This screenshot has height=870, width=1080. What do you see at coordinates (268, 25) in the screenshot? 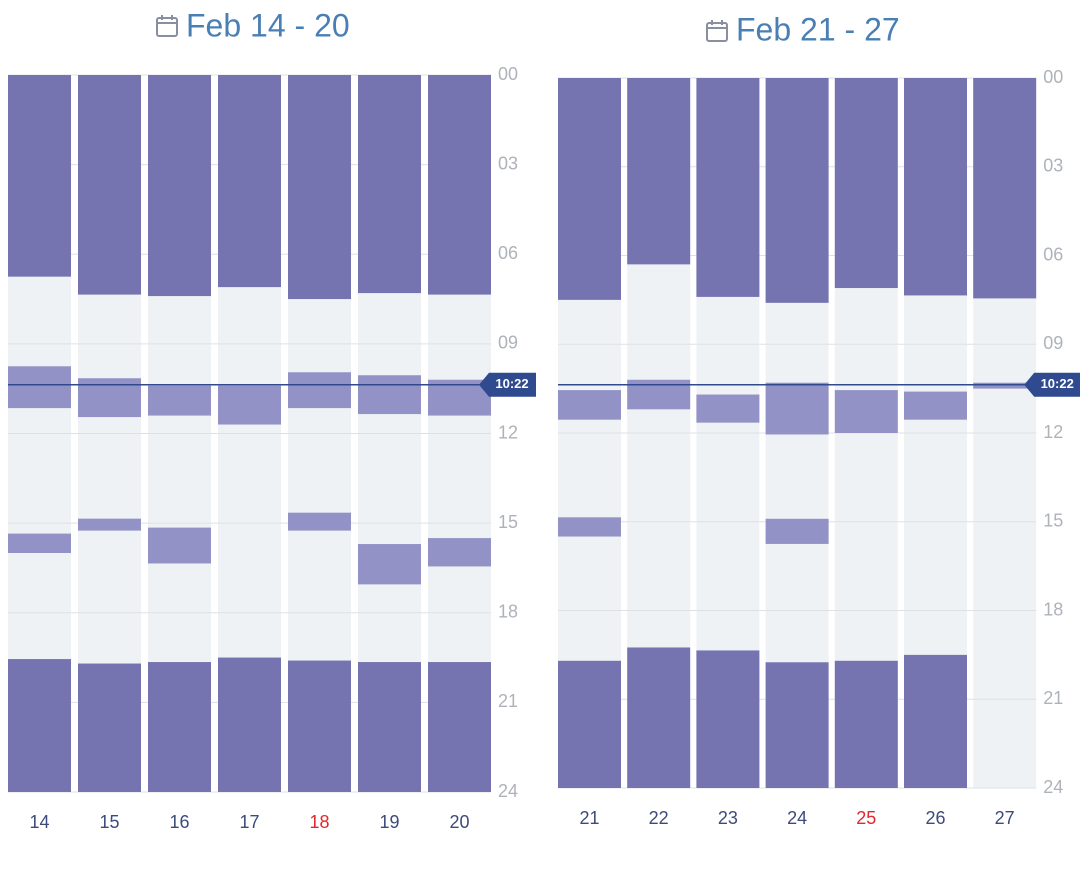
I see `chart-title: Feb 14 - 20` at bounding box center [268, 25].